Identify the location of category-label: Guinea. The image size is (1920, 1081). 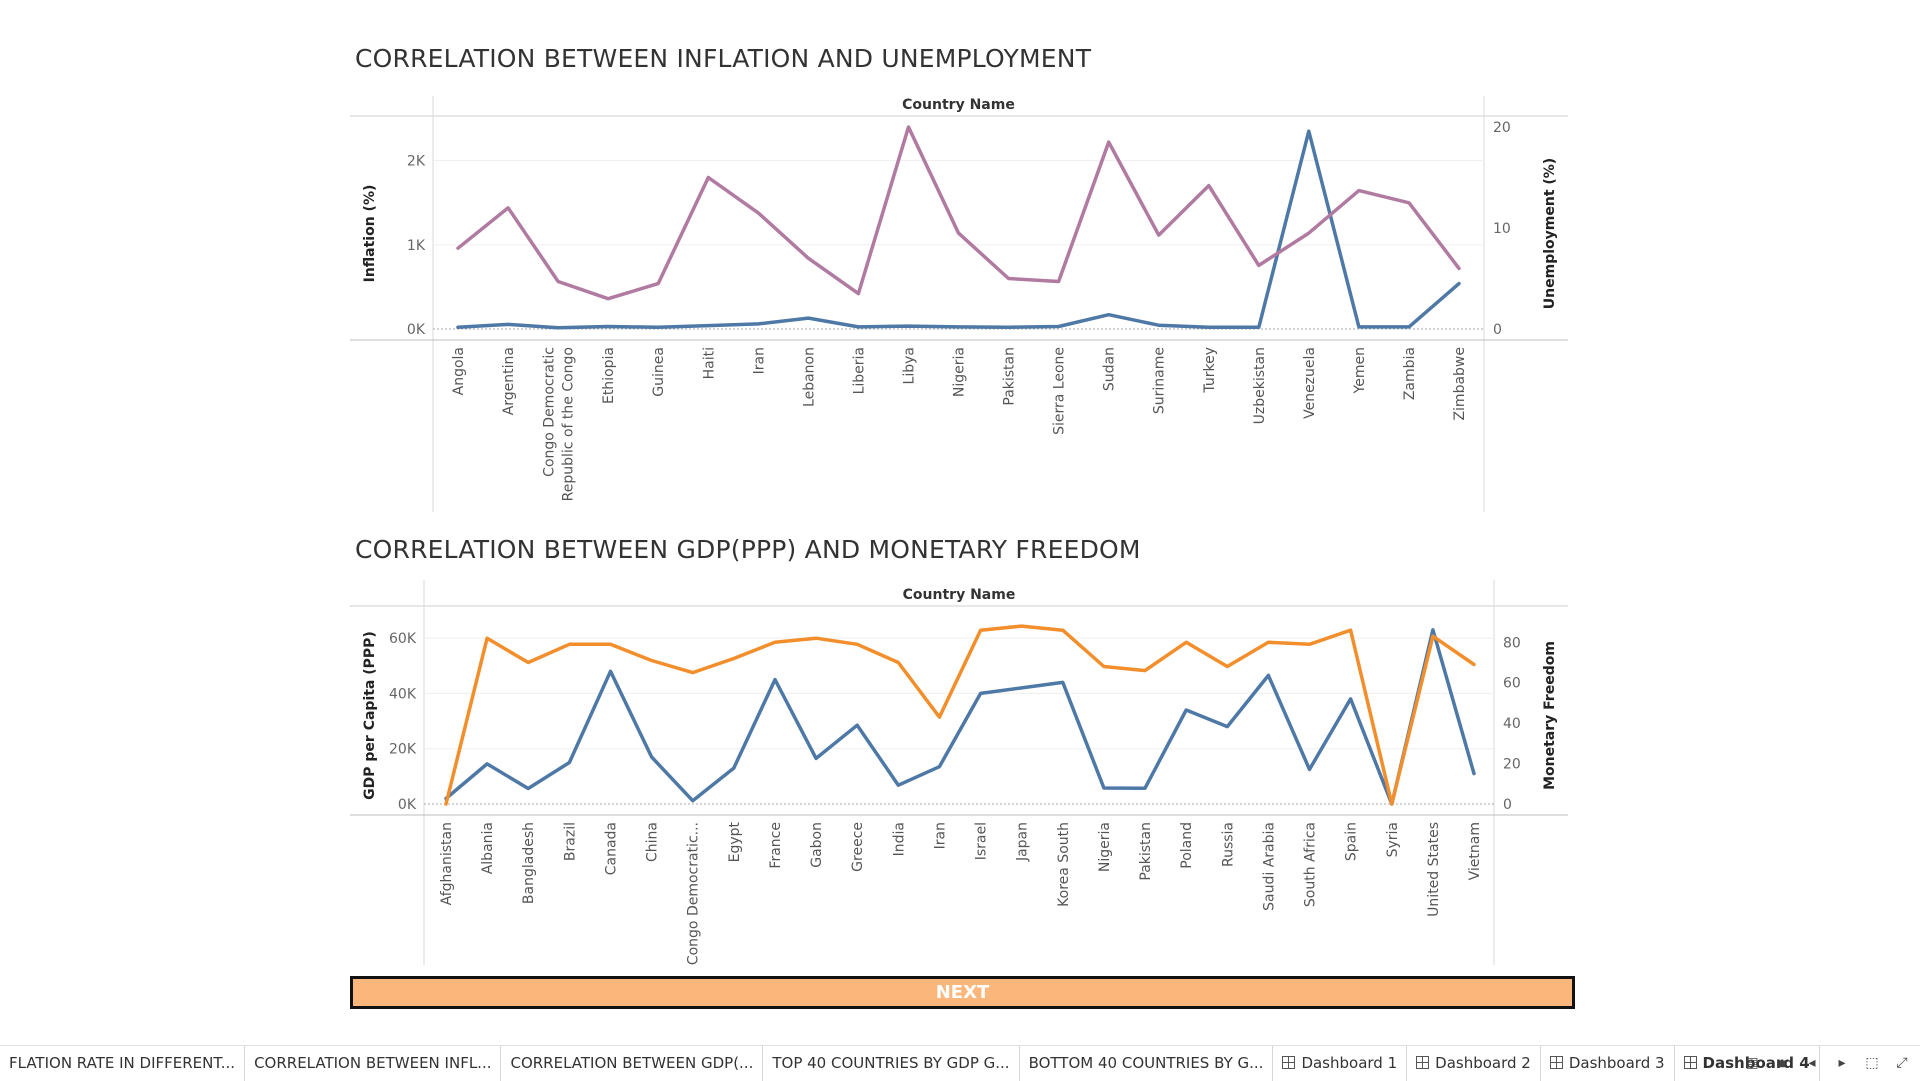
(659, 372).